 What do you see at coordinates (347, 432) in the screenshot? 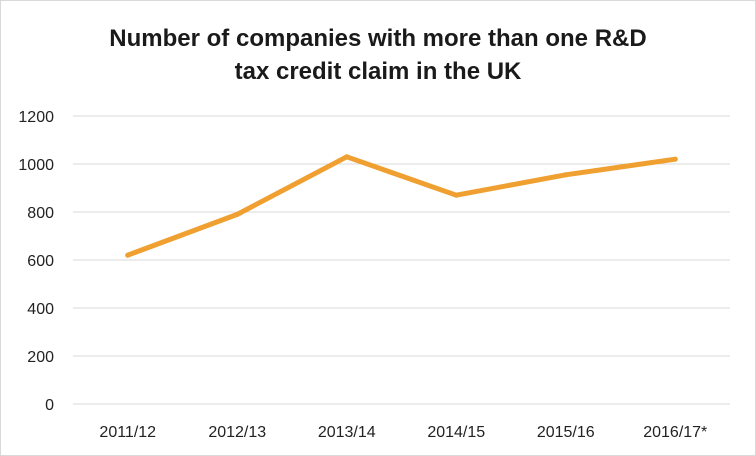
I see `x-tick-label: 2013/14` at bounding box center [347, 432].